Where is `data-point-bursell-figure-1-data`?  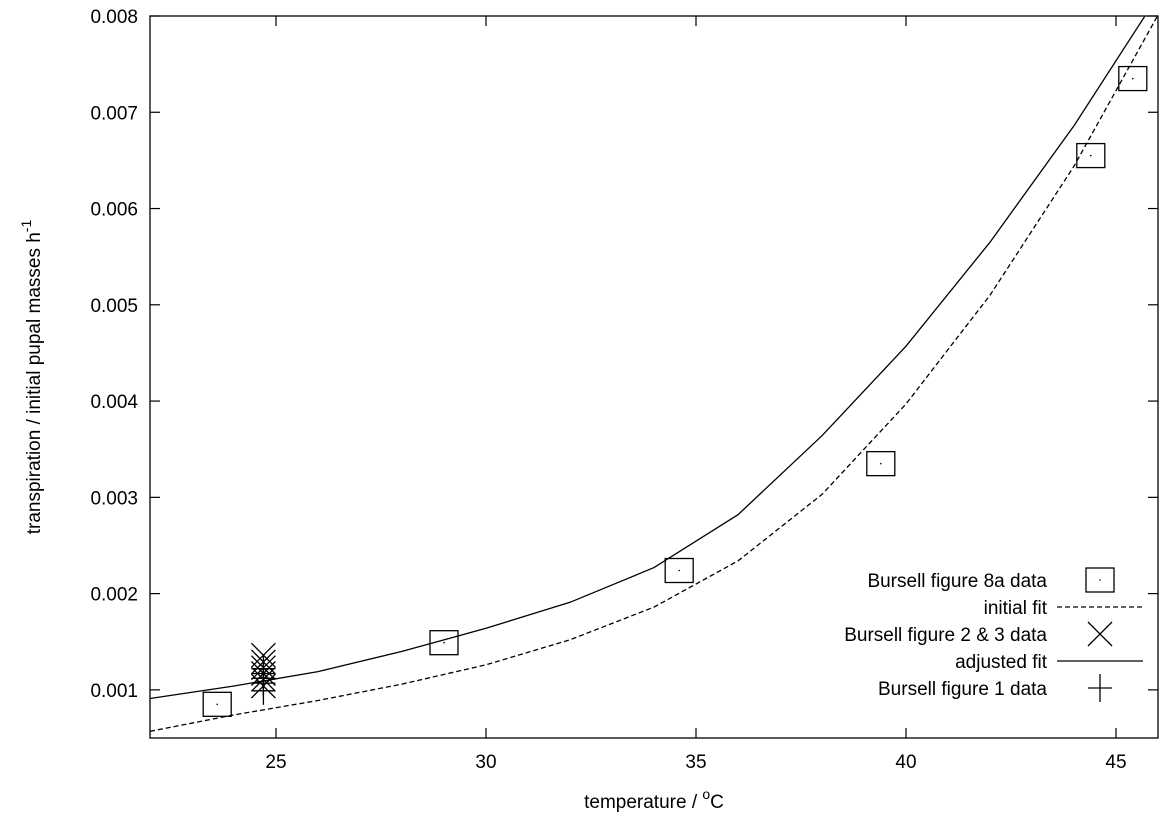 data-point-bursell-figure-1-data is located at coordinates (263, 690).